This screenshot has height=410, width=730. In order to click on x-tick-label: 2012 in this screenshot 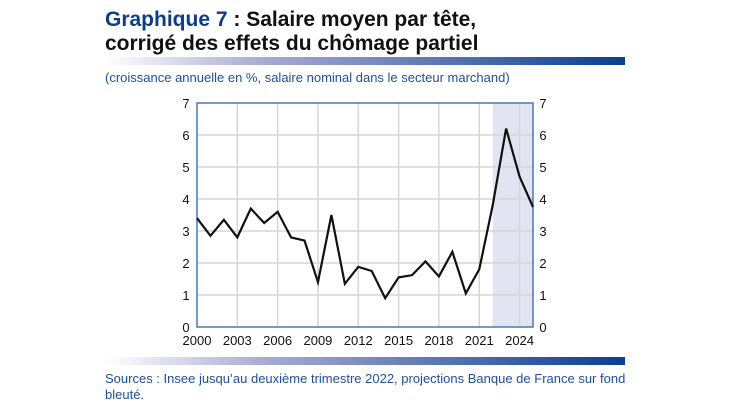, I will do `click(358, 340)`.